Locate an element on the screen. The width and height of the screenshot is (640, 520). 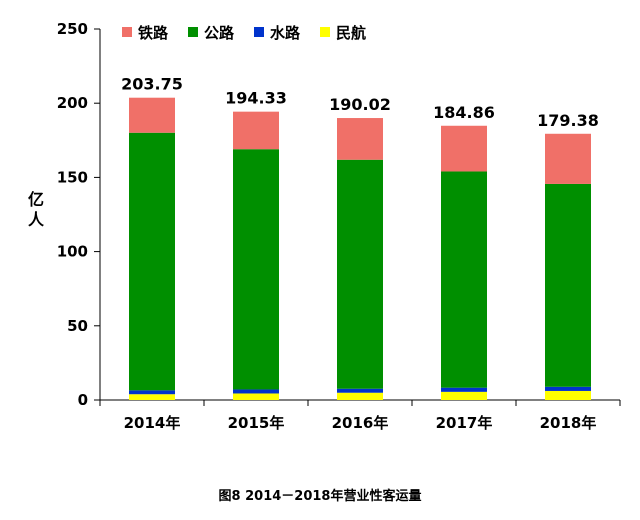
total-label: 190.02 is located at coordinates (360, 104).